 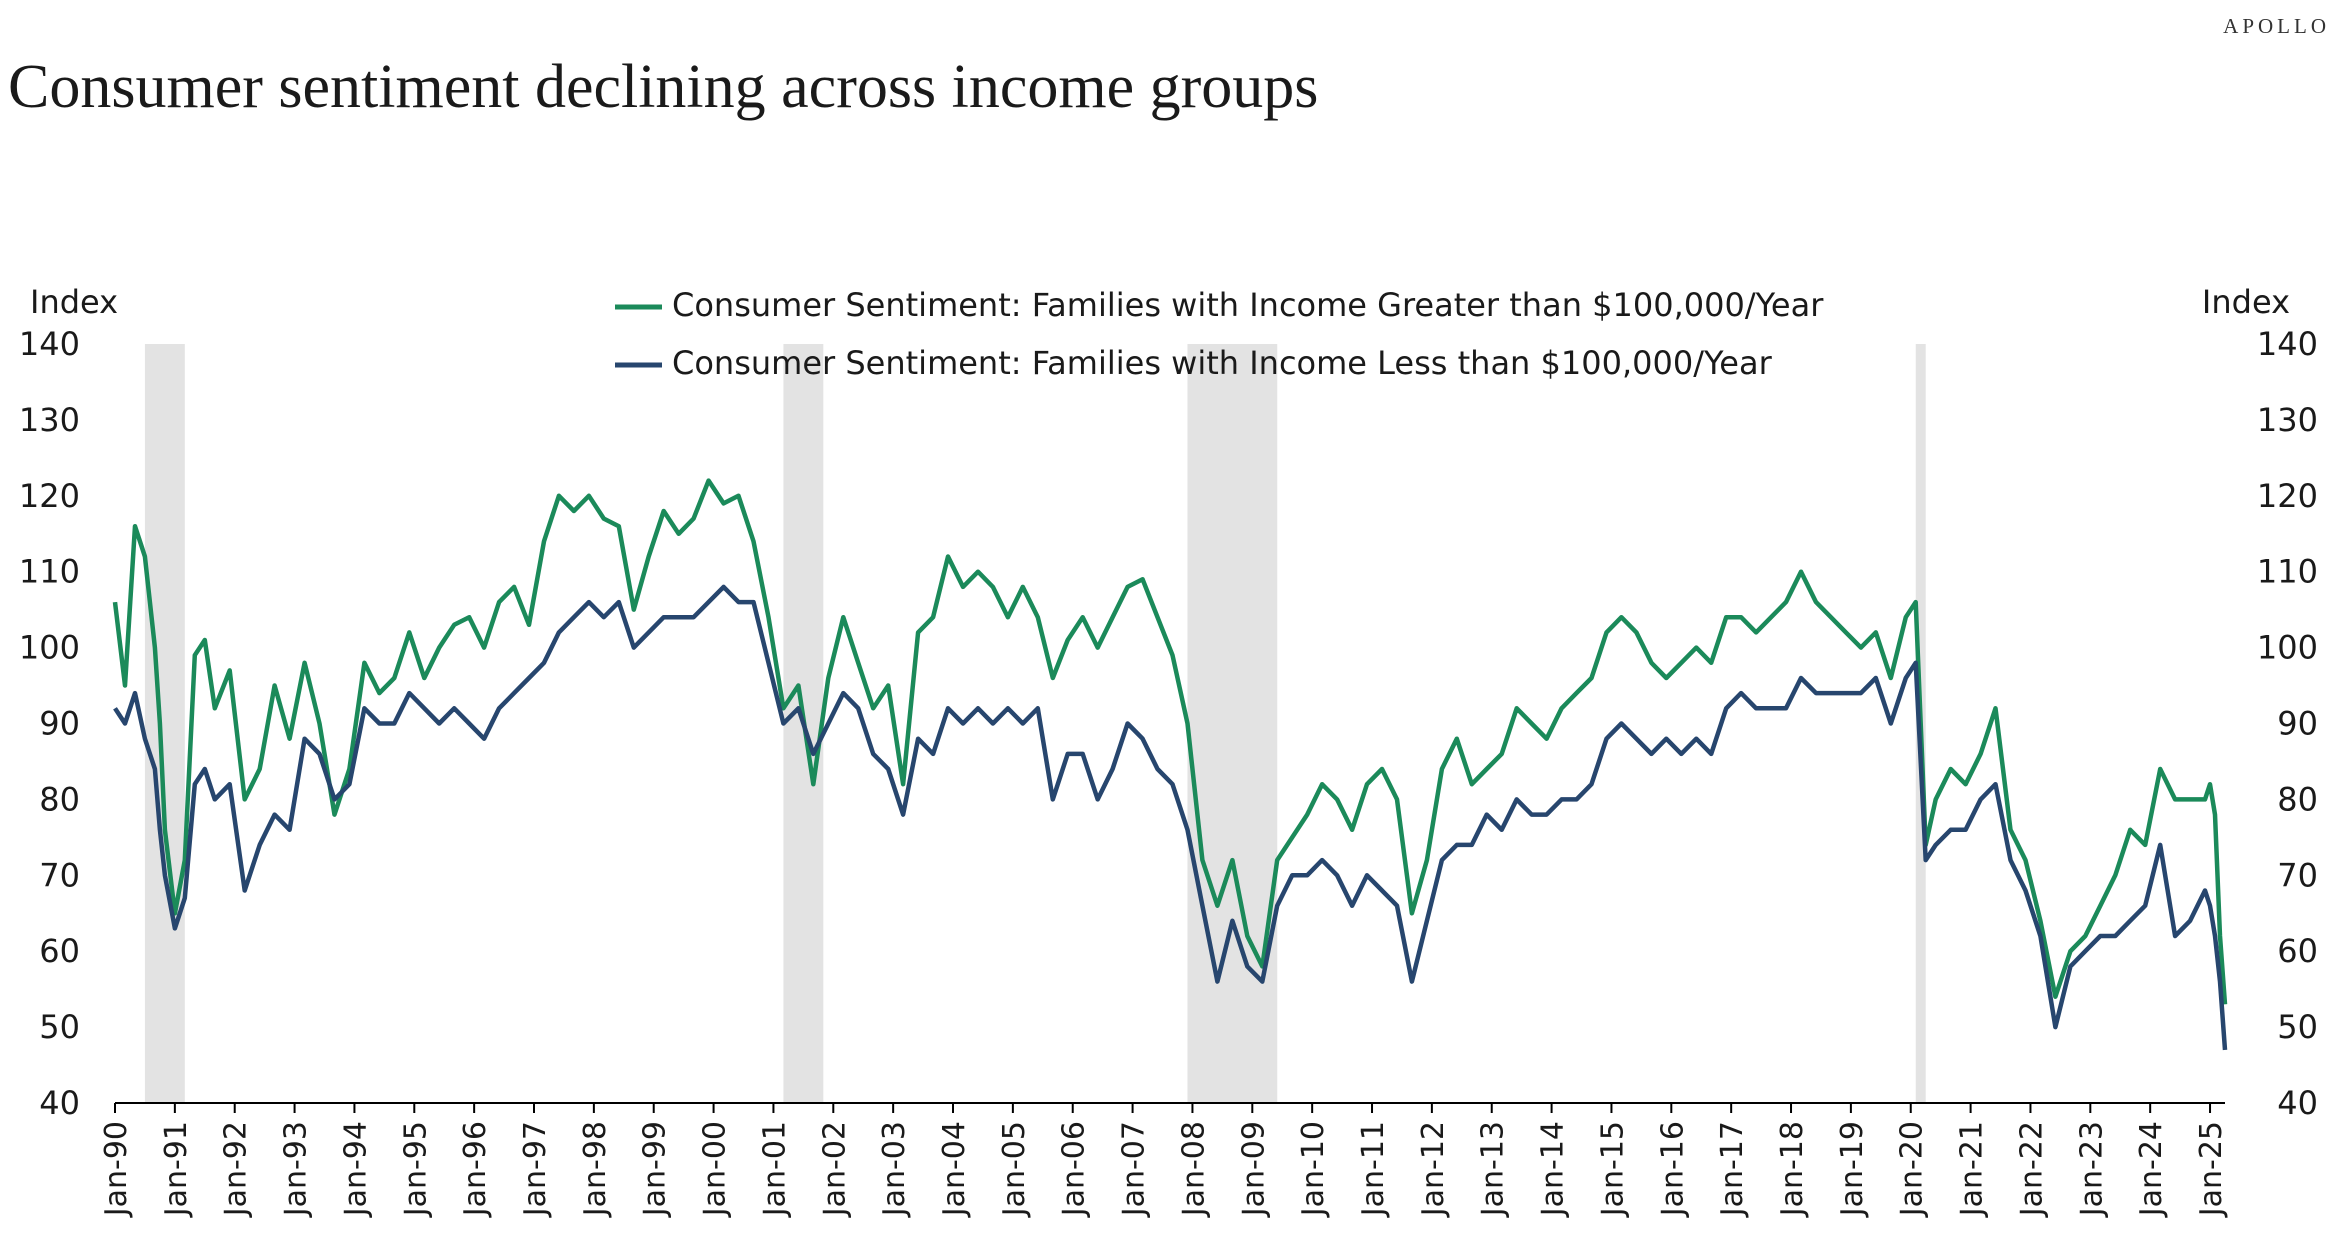 I want to click on x-tick-label-16: Jan-06, so click(x=1074, y=1169).